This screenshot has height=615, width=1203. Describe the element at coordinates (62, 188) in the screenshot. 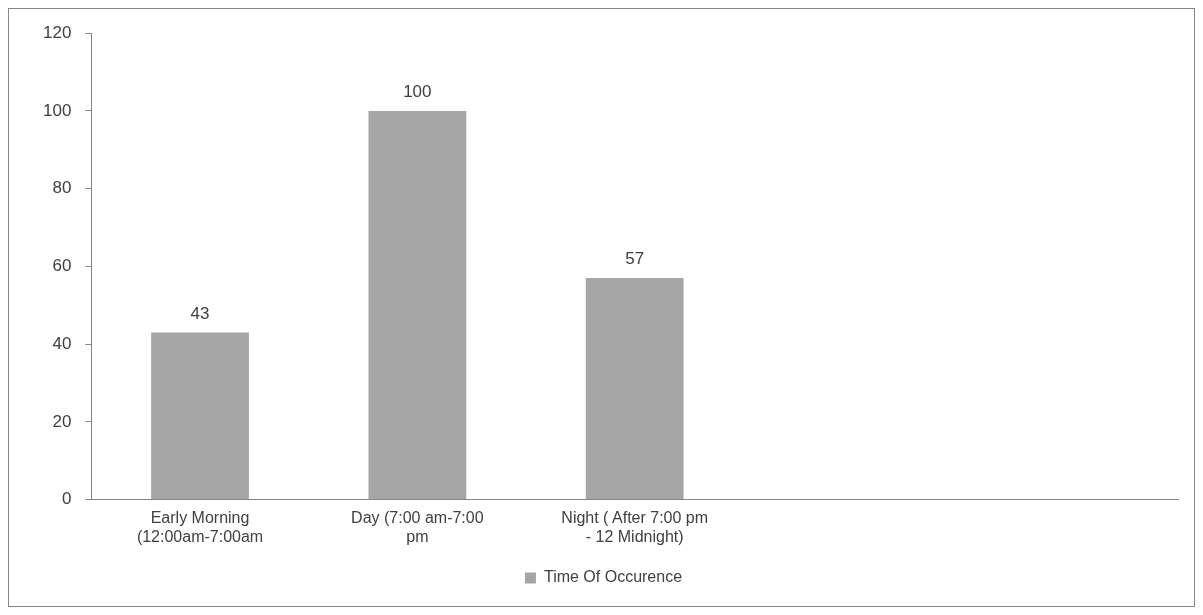

I see `y-tick-label: 80` at that location.